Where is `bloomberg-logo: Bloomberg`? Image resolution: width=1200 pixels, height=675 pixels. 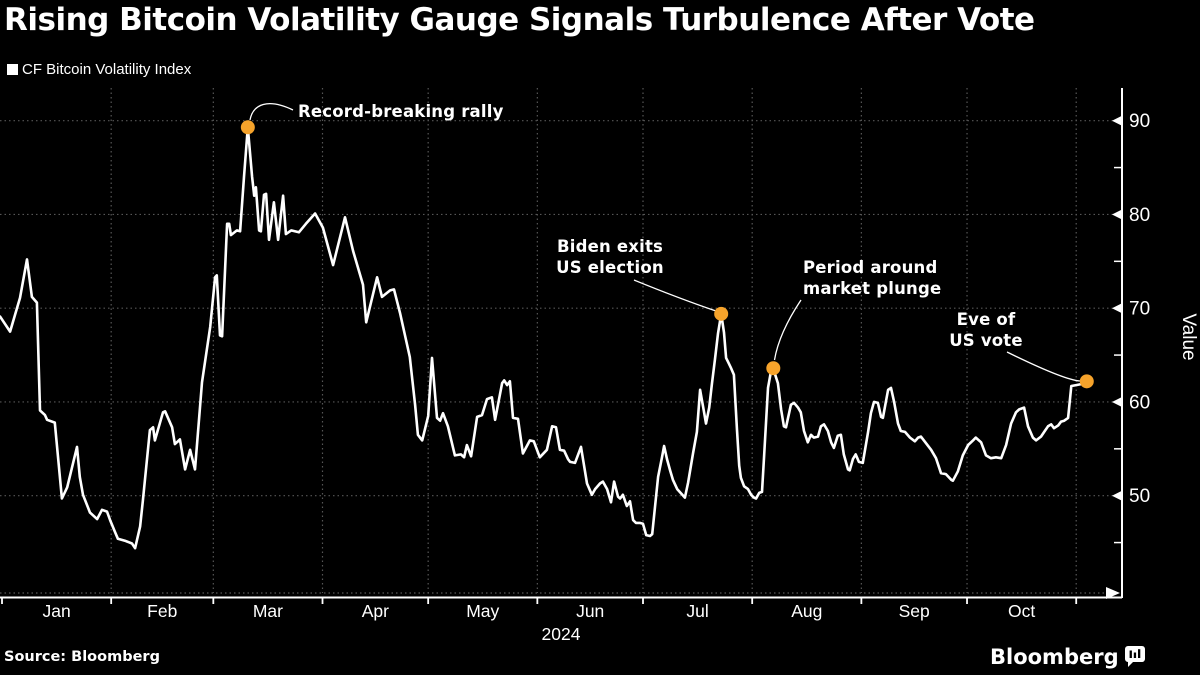 bloomberg-logo: Bloomberg is located at coordinates (1067, 657).